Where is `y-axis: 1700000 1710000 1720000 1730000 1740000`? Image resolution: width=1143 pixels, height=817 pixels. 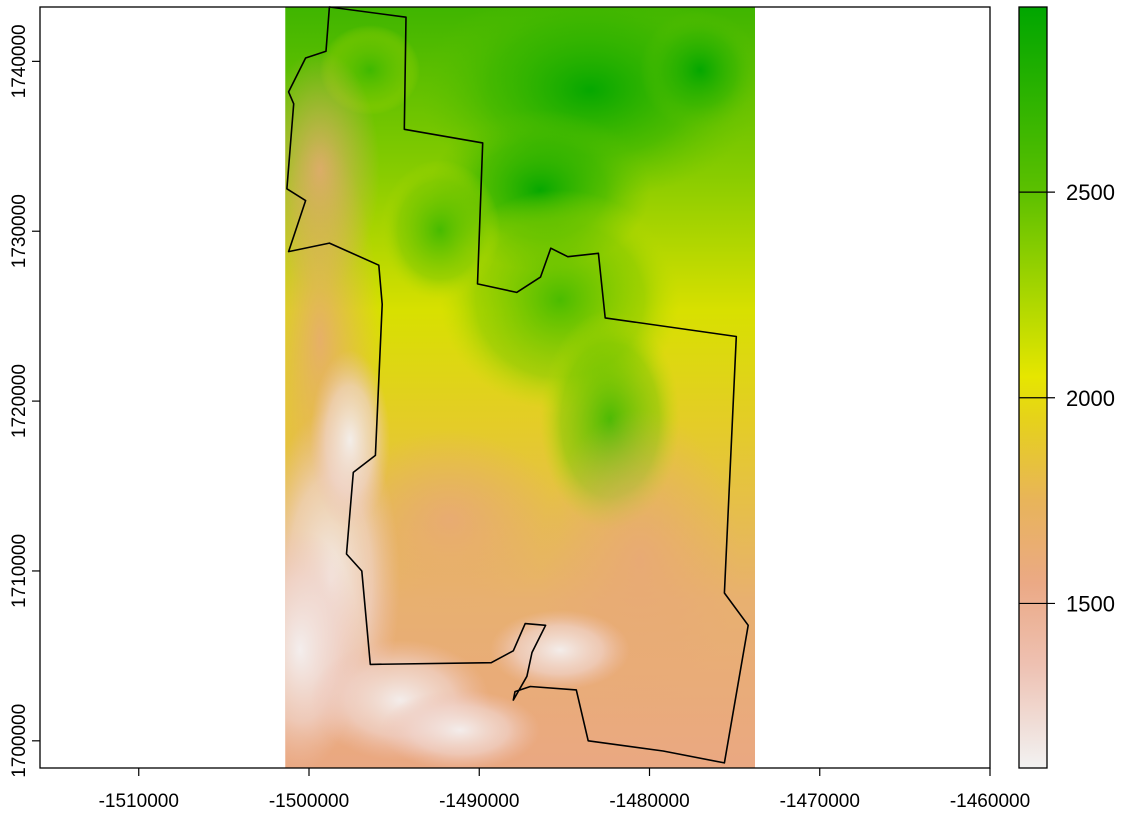
y-axis: 1700000 1710000 1720000 1730000 1740000 is located at coordinates (24, 401).